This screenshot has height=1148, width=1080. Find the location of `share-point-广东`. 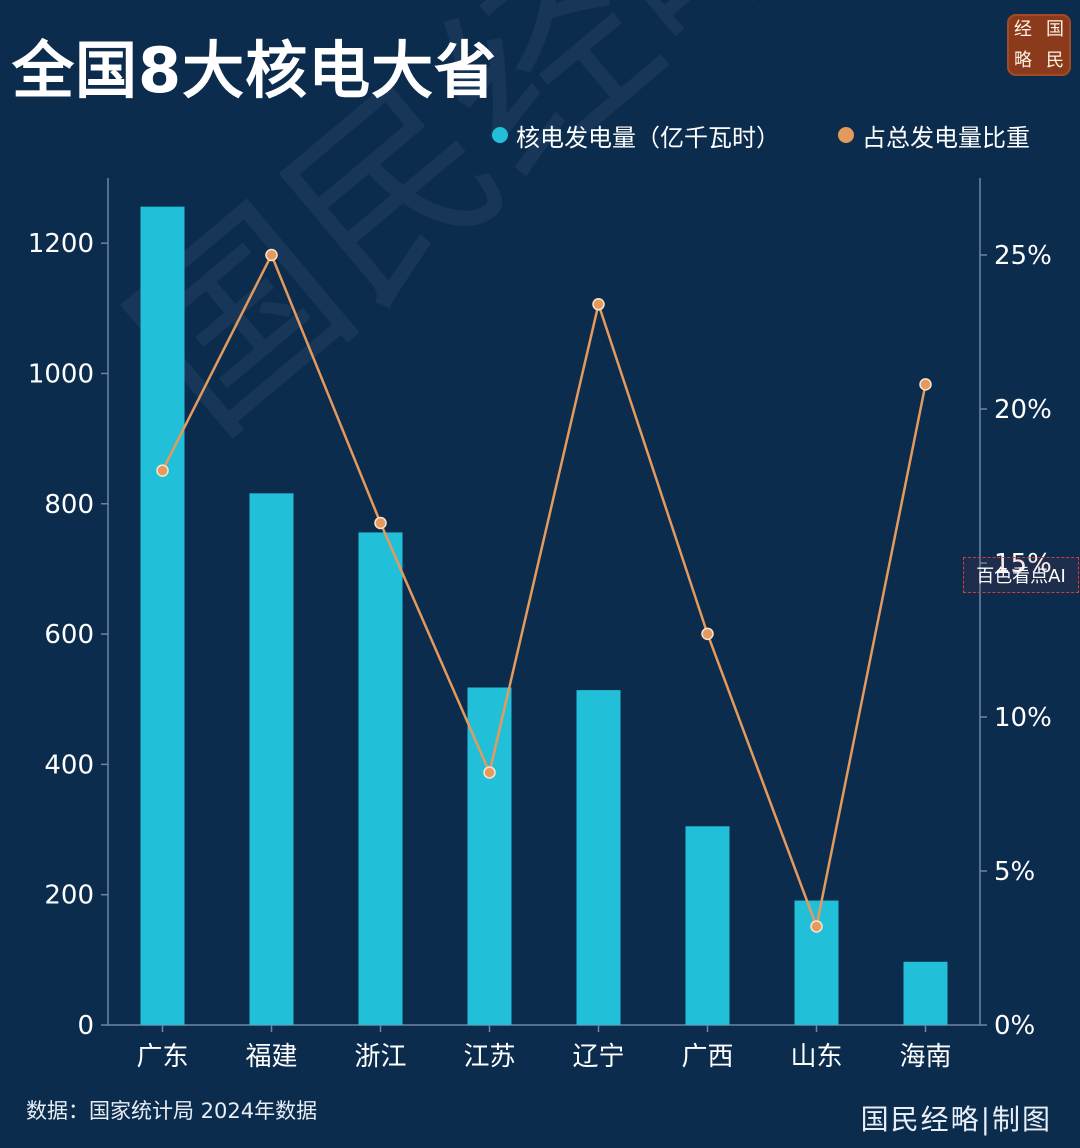

share-point-广东 is located at coordinates (162, 470).